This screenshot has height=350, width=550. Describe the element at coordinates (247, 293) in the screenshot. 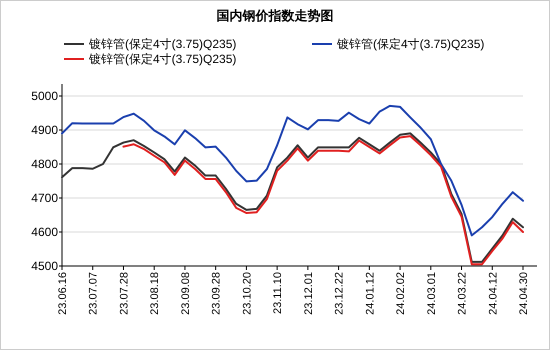

I see `x-tick-label: 23.10.20` at that location.